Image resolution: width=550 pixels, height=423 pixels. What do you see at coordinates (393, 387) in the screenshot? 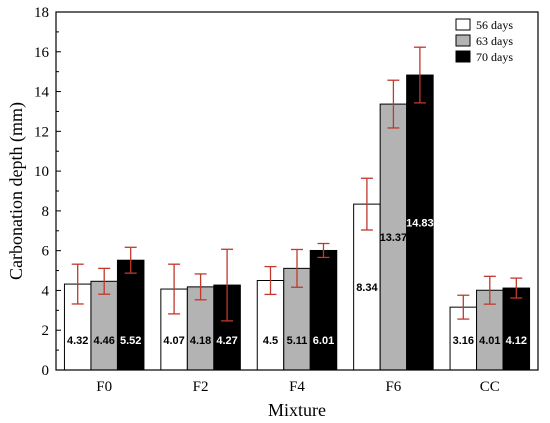
I see `x-tick-label: F6` at bounding box center [393, 387].